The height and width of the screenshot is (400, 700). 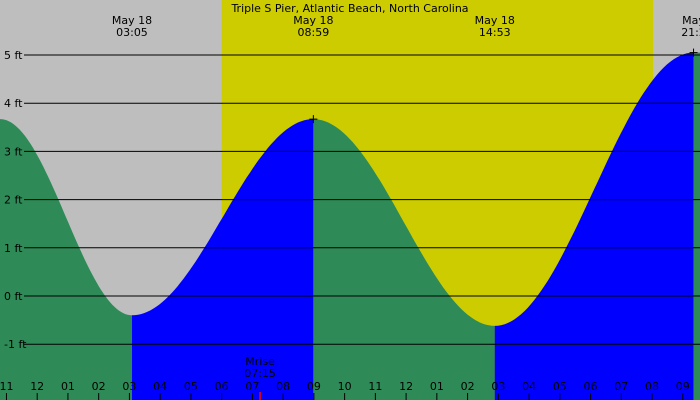 I want to click on y-axis-labels: 5 ft 4 ft 3 ft 2 ft 1 ft 0 ft -1 ft, so click(x=15, y=200).